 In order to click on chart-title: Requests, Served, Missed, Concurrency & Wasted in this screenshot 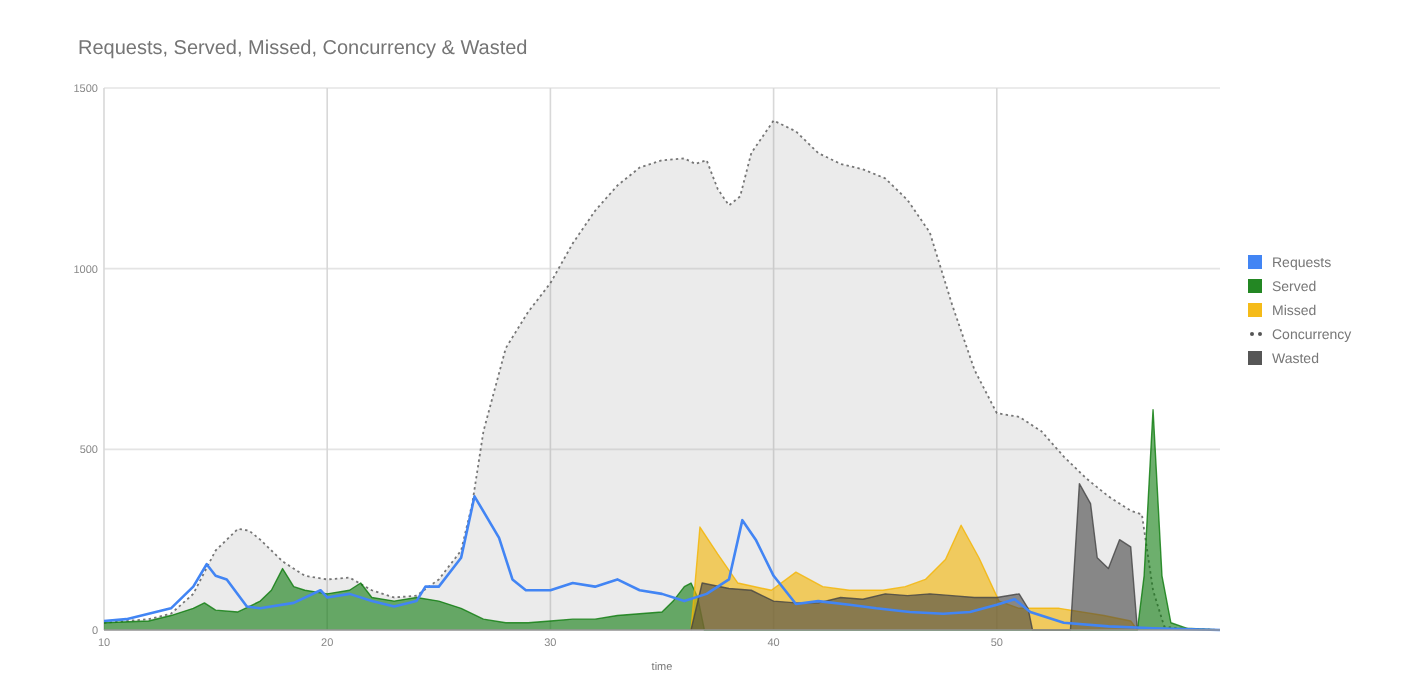, I will do `click(303, 49)`.